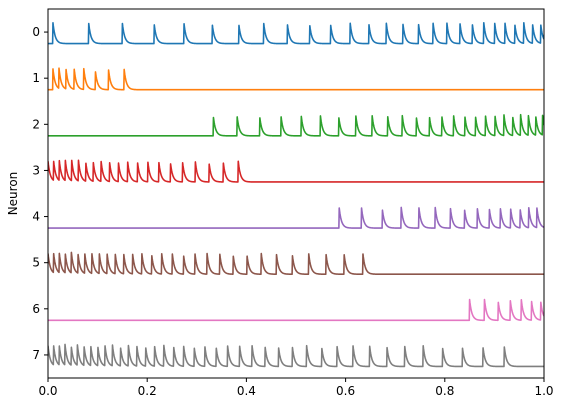 The height and width of the screenshot is (413, 565). Describe the element at coordinates (36, 78) in the screenshot. I see `y-tick-label: 1` at that location.